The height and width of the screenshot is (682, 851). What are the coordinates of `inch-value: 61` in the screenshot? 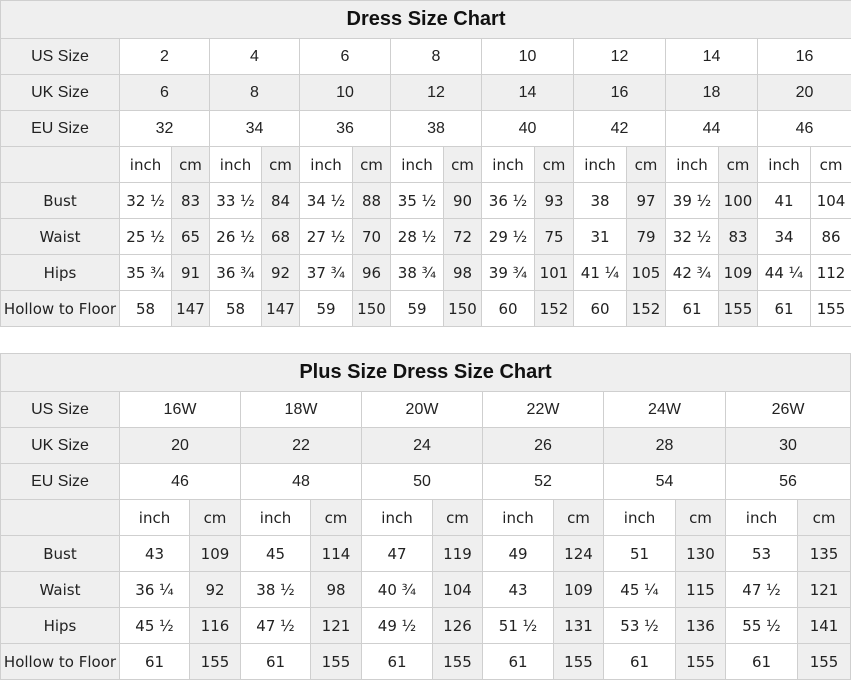 It's located at (761, 661).